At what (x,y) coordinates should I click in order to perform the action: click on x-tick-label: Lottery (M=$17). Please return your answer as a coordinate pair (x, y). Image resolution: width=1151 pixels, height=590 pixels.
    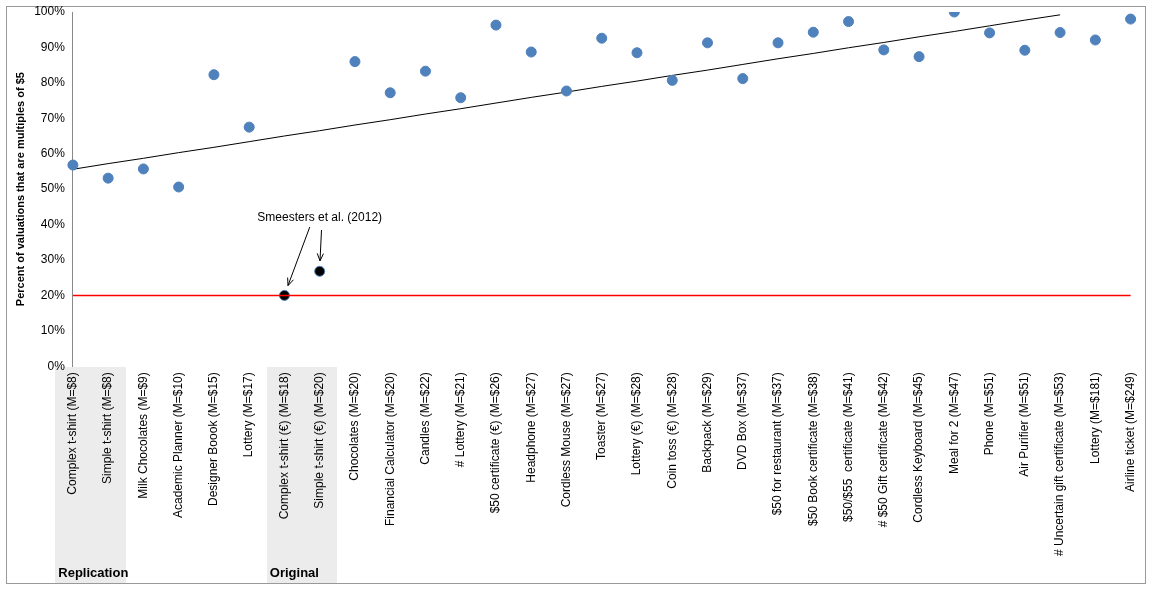
    Looking at the image, I should click on (248, 415).